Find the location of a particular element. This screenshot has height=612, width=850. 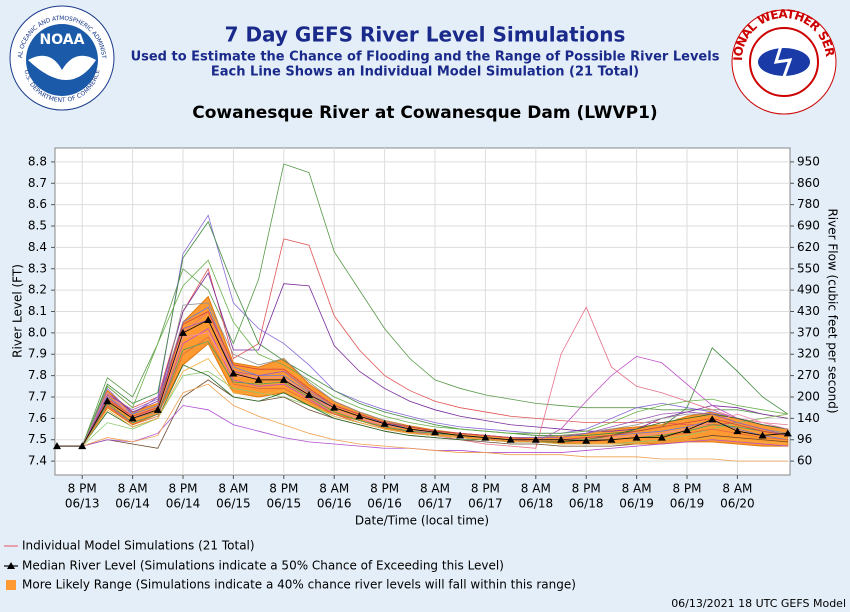

y2-tick-label: 620 is located at coordinates (808, 247).